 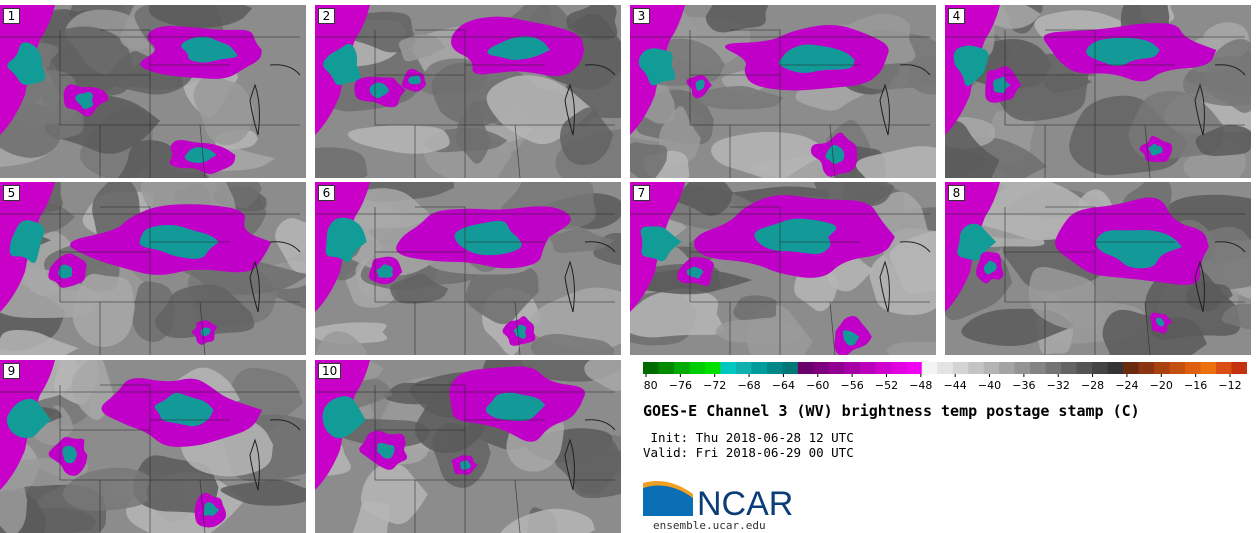 What do you see at coordinates (330, 371) in the screenshot?
I see `panel-number-10: 10` at bounding box center [330, 371].